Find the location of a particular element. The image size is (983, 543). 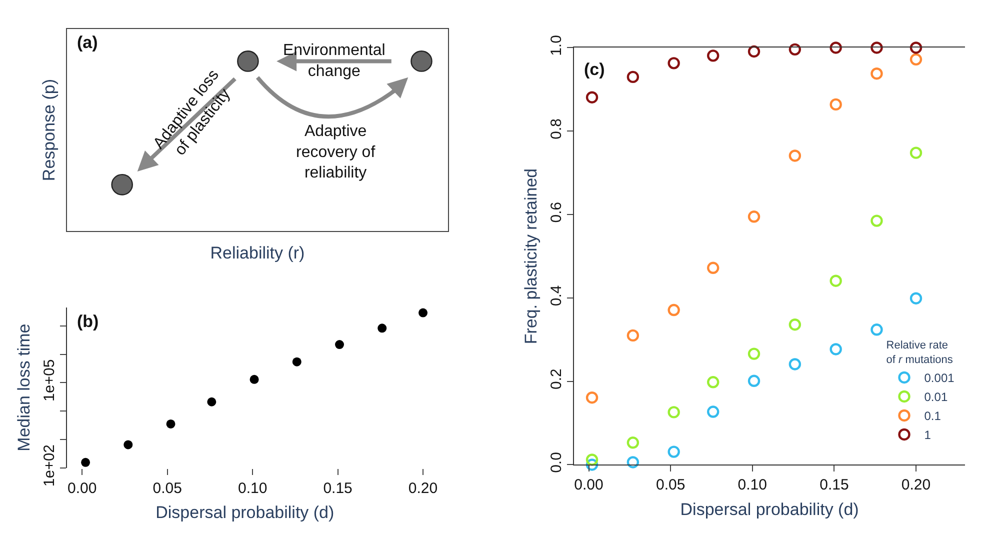

legend-label: 1 is located at coordinates (928, 435).